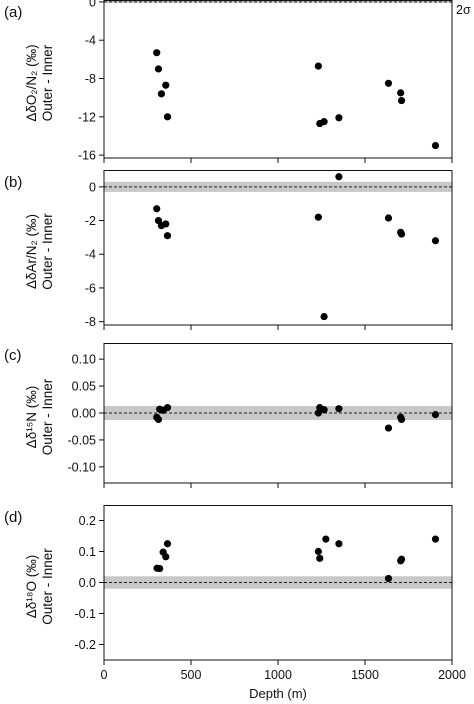 The height and width of the screenshot is (704, 474). Describe the element at coordinates (82, 467) in the screenshot. I see `y-tick-label: -0.10` at that location.